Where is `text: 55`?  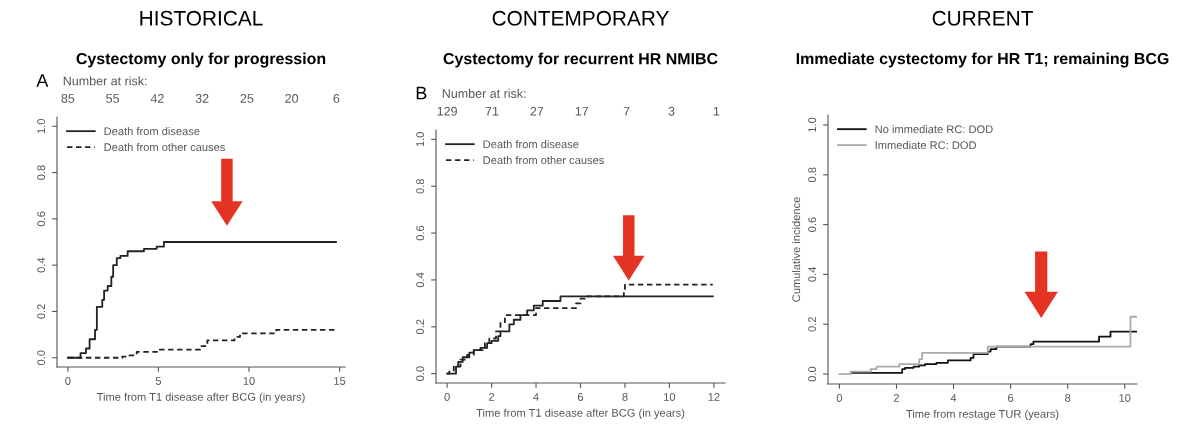
text: 55 is located at coordinates (113, 98).